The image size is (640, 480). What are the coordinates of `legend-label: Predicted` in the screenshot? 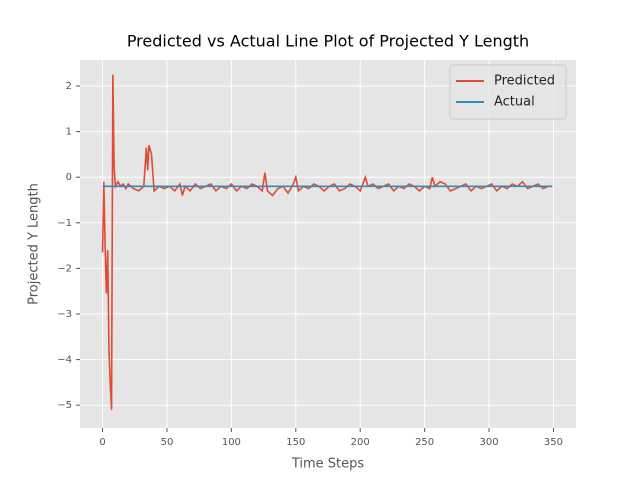 It's located at (524, 81).